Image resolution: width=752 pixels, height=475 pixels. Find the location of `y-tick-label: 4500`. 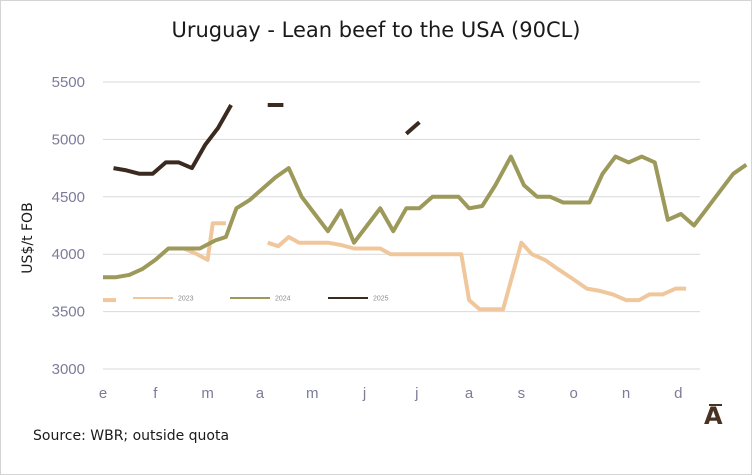

y-tick-label: 4500 is located at coordinates (68, 197).